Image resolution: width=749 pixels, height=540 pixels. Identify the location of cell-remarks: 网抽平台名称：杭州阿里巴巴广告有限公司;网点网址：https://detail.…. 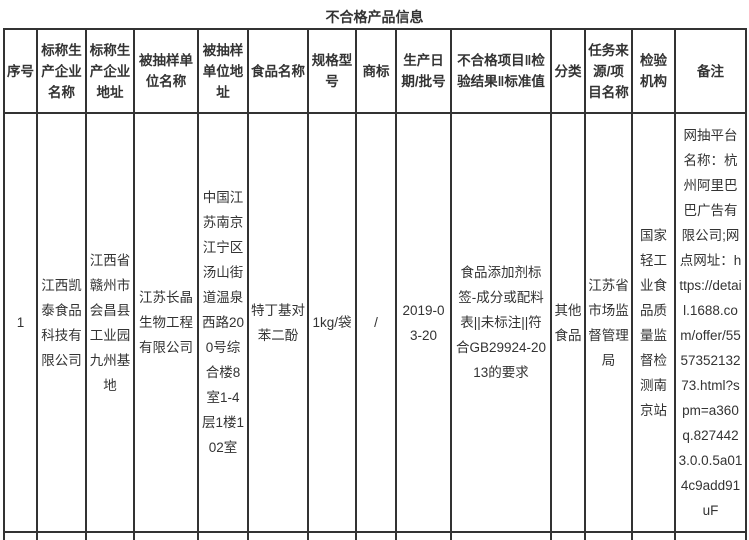
(710, 322).